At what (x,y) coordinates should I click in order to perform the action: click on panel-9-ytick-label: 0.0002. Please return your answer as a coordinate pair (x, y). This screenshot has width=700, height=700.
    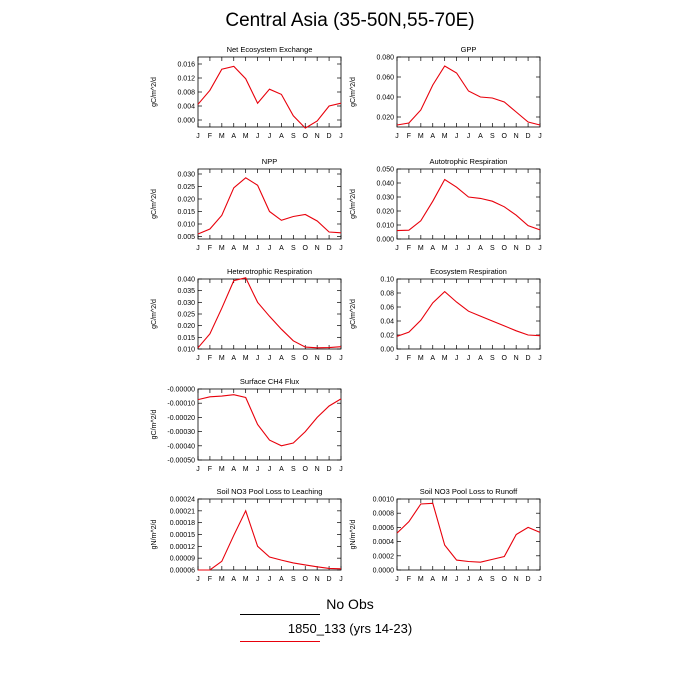
    Looking at the image, I should click on (384, 556).